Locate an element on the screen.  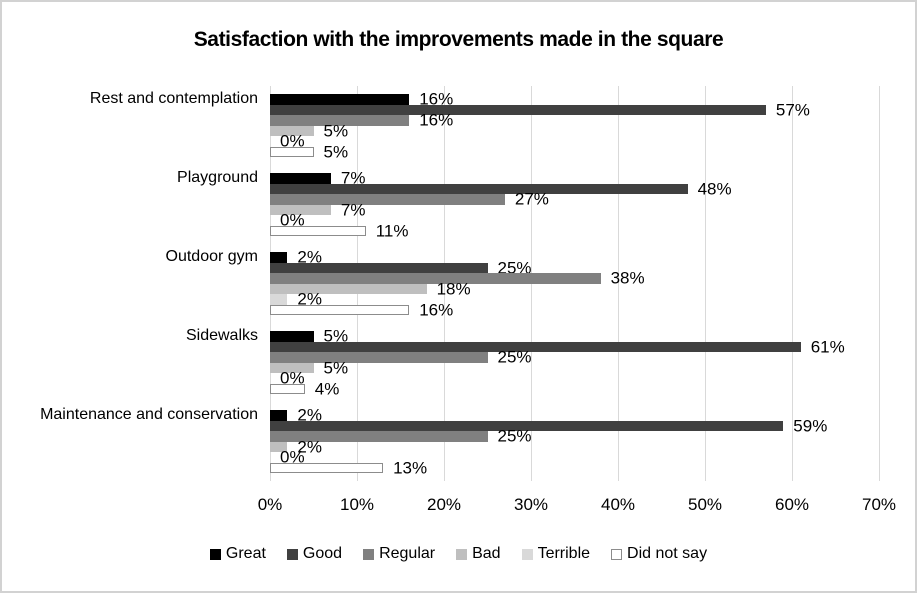
value-label-did-not-say-sidewalks: 4% is located at coordinates (327, 389).